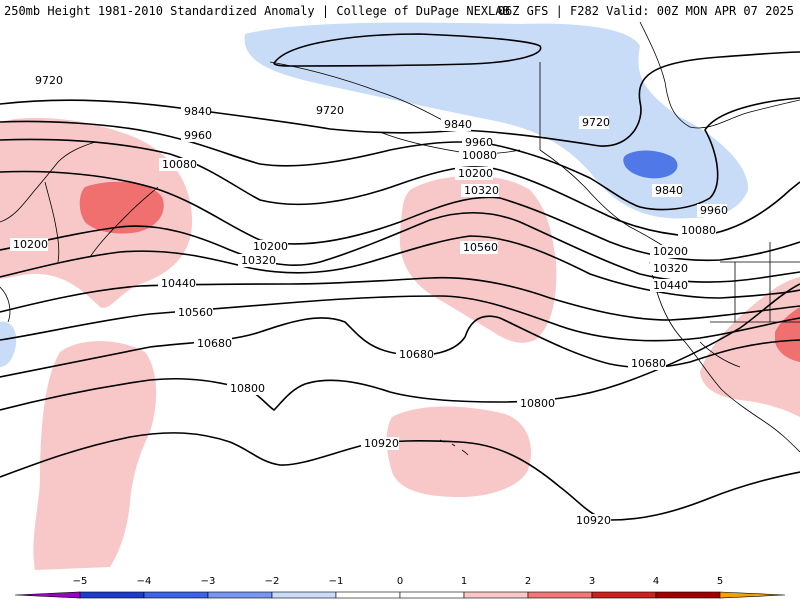 This screenshot has width=800, height=600. What do you see at coordinates (592, 581) in the screenshot?
I see `colorbar-tick-label: 3` at bounding box center [592, 581].